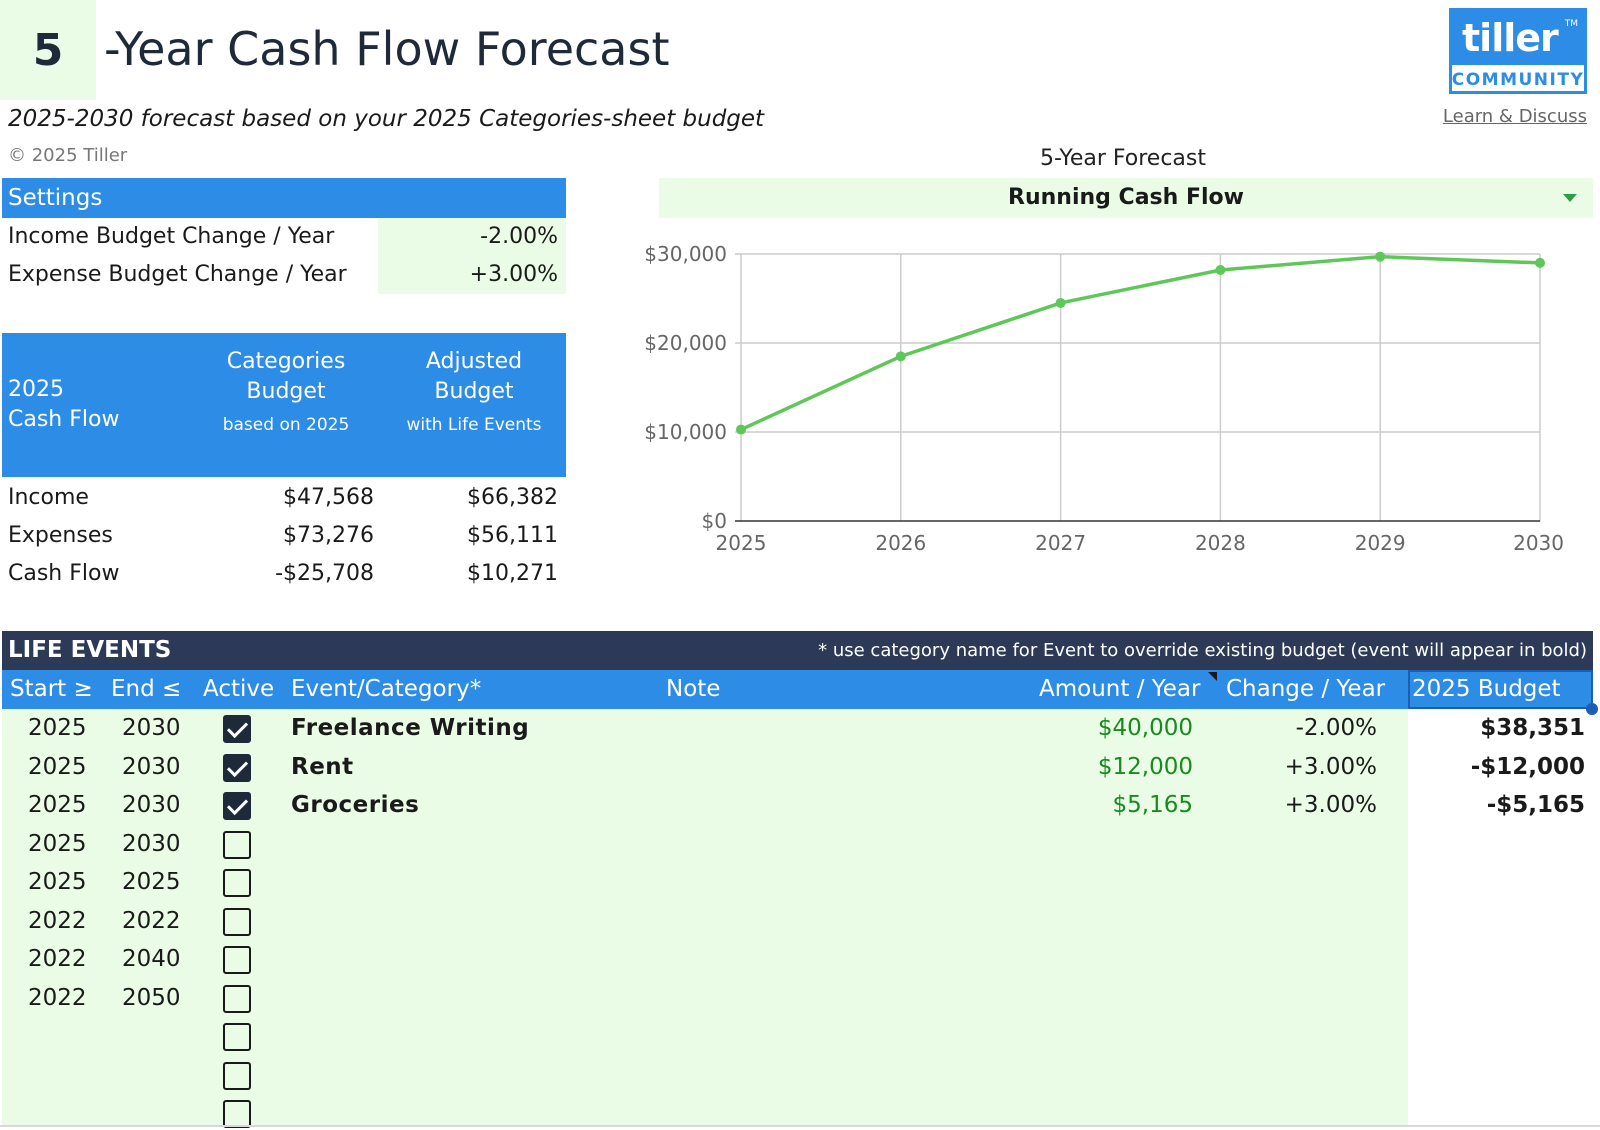 The width and height of the screenshot is (1600, 1130). Describe the element at coordinates (1532, 728) in the screenshot. I see `budget-2025-cell: $38,351` at that location.